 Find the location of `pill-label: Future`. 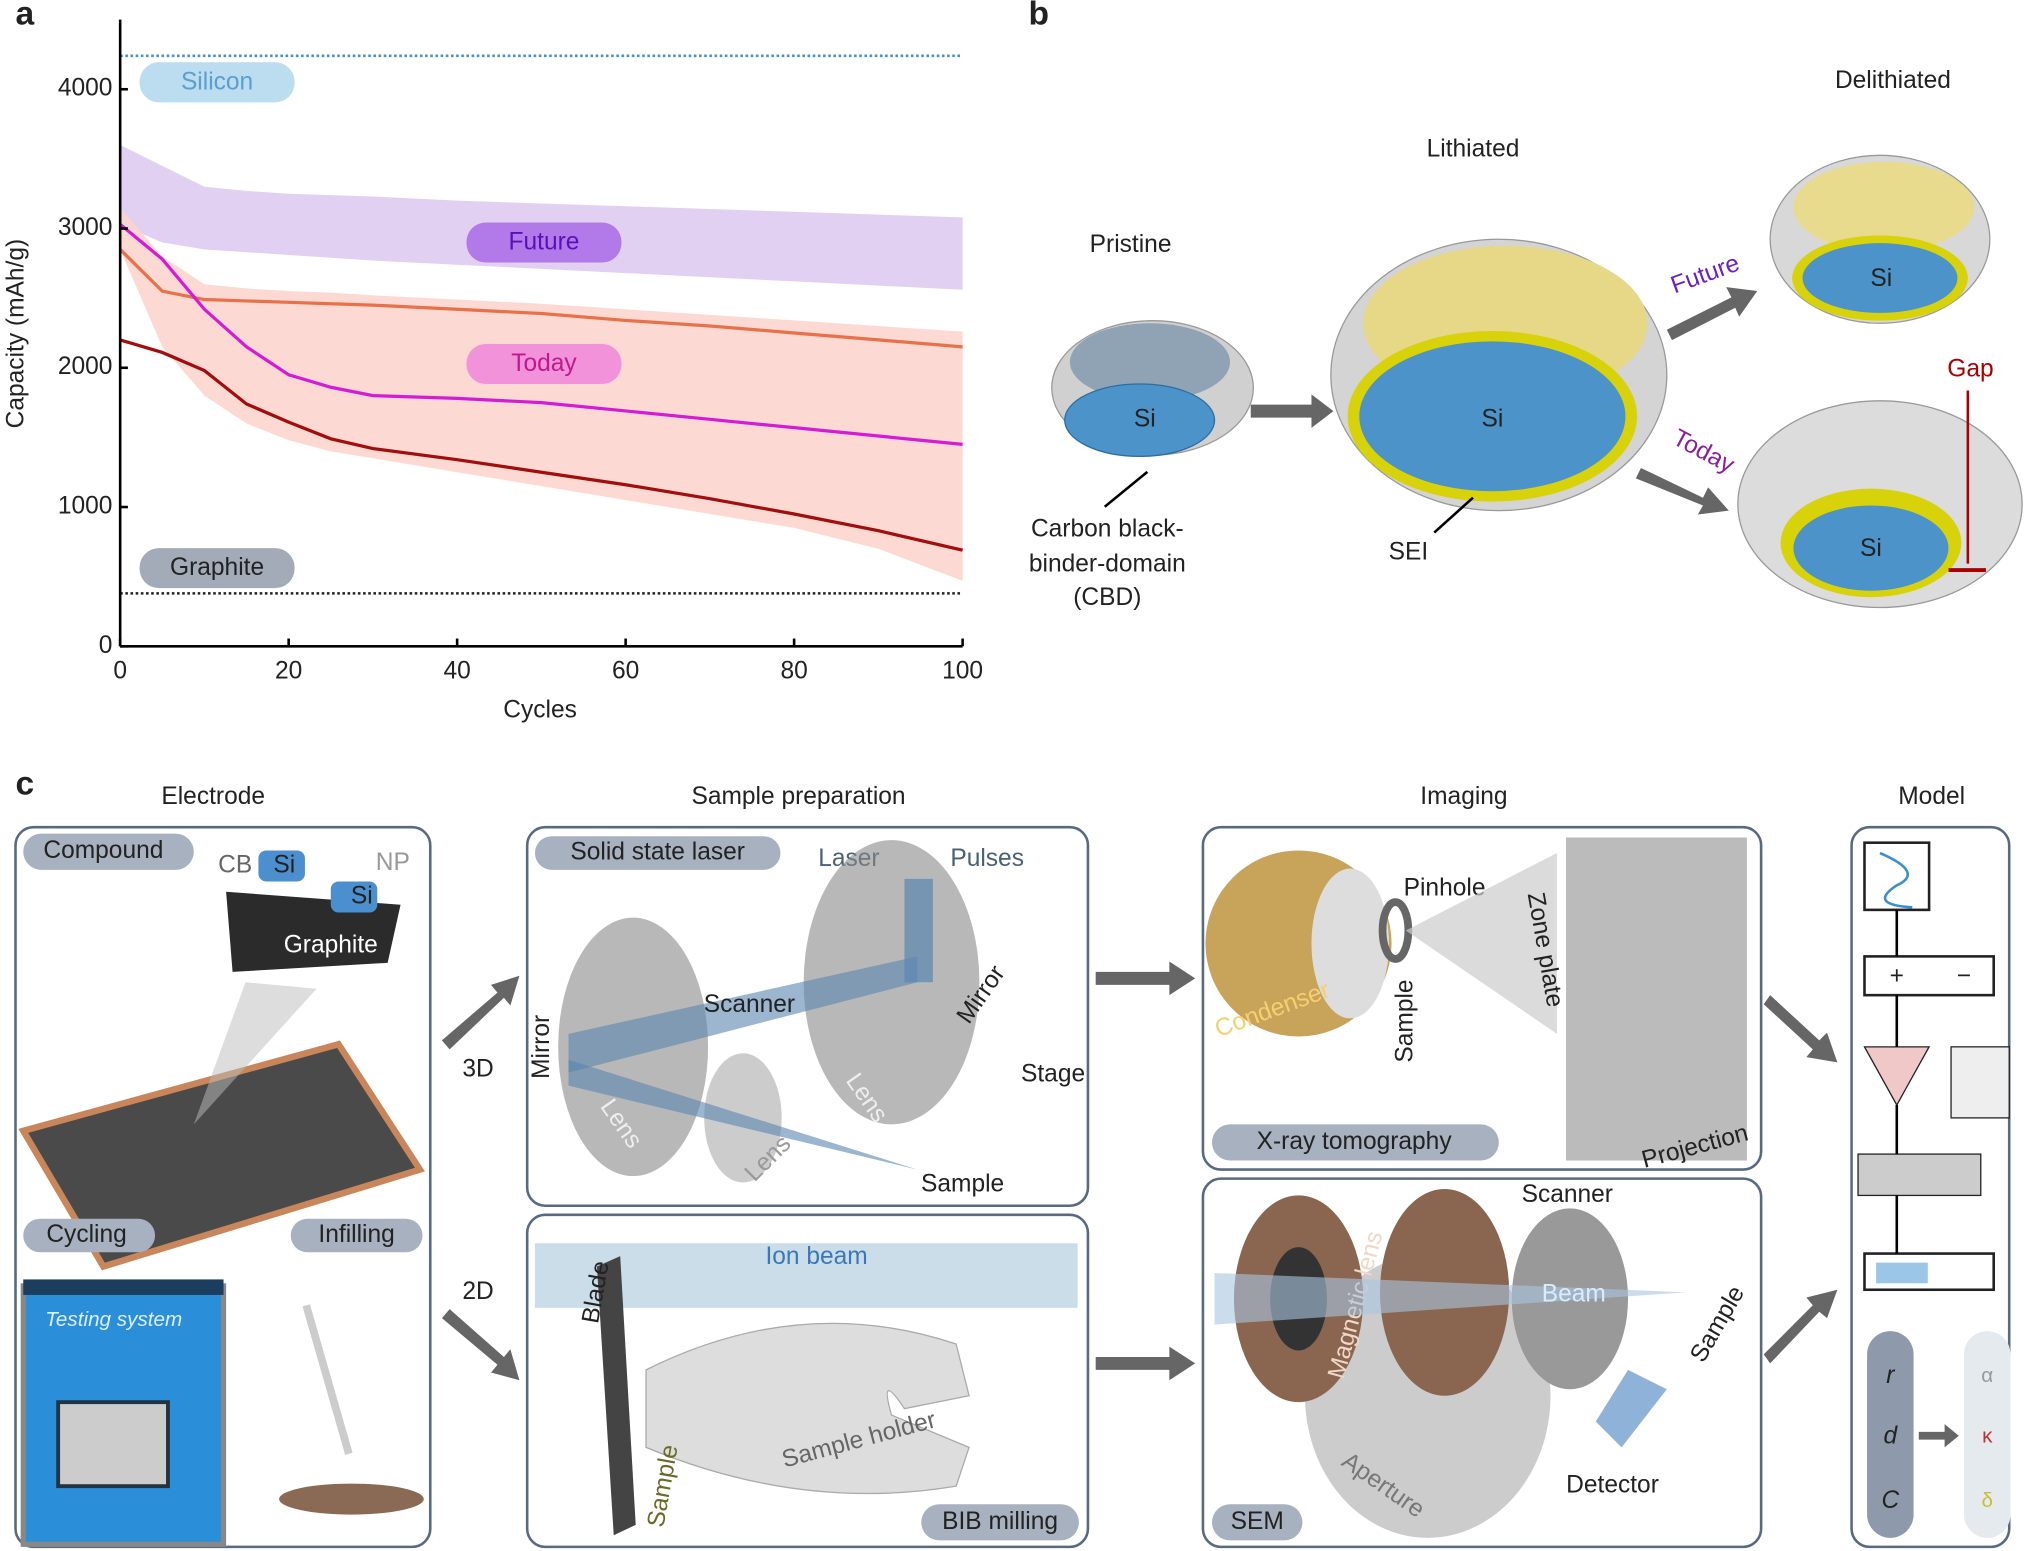

pill-label: Future is located at coordinates (544, 242).